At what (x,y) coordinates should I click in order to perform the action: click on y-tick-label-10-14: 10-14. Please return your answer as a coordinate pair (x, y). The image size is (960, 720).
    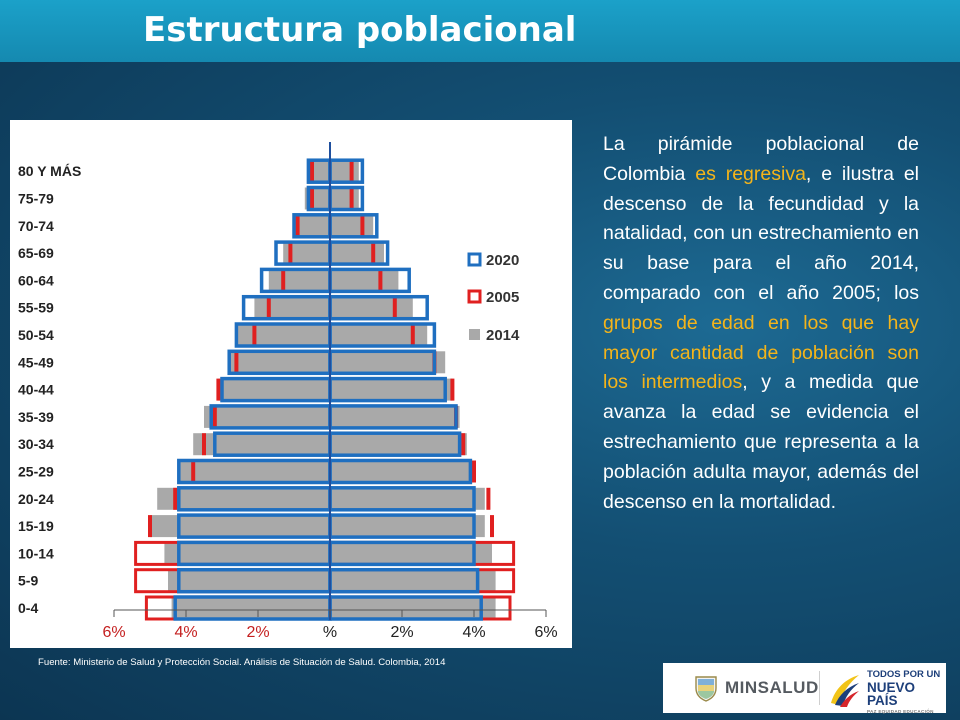
    Looking at the image, I should click on (36, 553).